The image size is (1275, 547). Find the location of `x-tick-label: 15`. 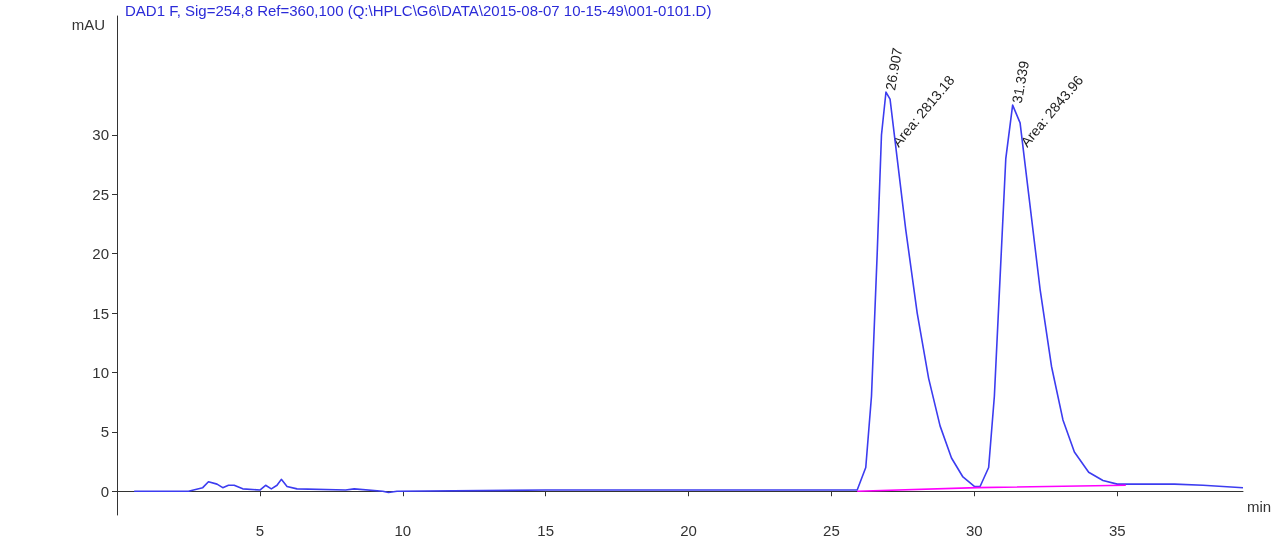

x-tick-label: 15 is located at coordinates (546, 530).